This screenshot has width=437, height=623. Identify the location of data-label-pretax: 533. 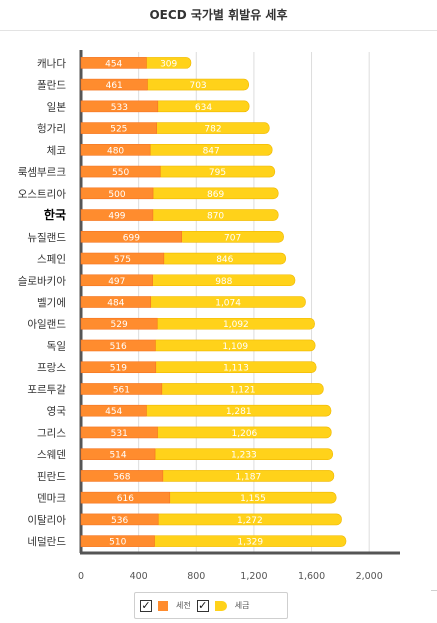
(119, 108).